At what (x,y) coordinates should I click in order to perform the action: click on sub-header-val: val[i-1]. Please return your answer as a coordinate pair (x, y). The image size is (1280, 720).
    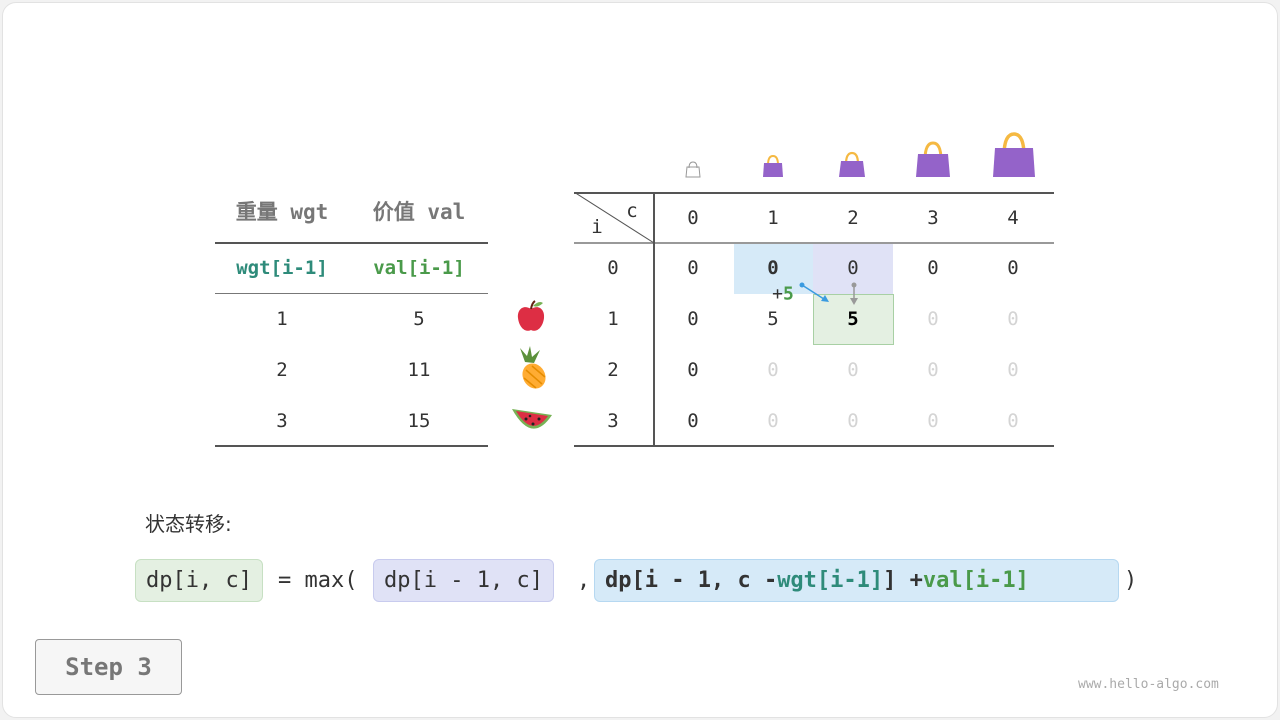
    Looking at the image, I should click on (419, 268).